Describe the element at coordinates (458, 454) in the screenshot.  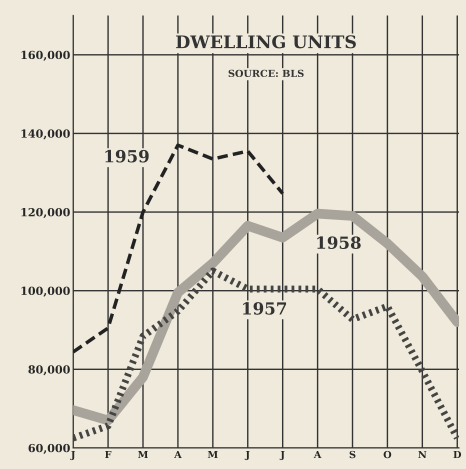
I see `x-tick-label: D` at that location.